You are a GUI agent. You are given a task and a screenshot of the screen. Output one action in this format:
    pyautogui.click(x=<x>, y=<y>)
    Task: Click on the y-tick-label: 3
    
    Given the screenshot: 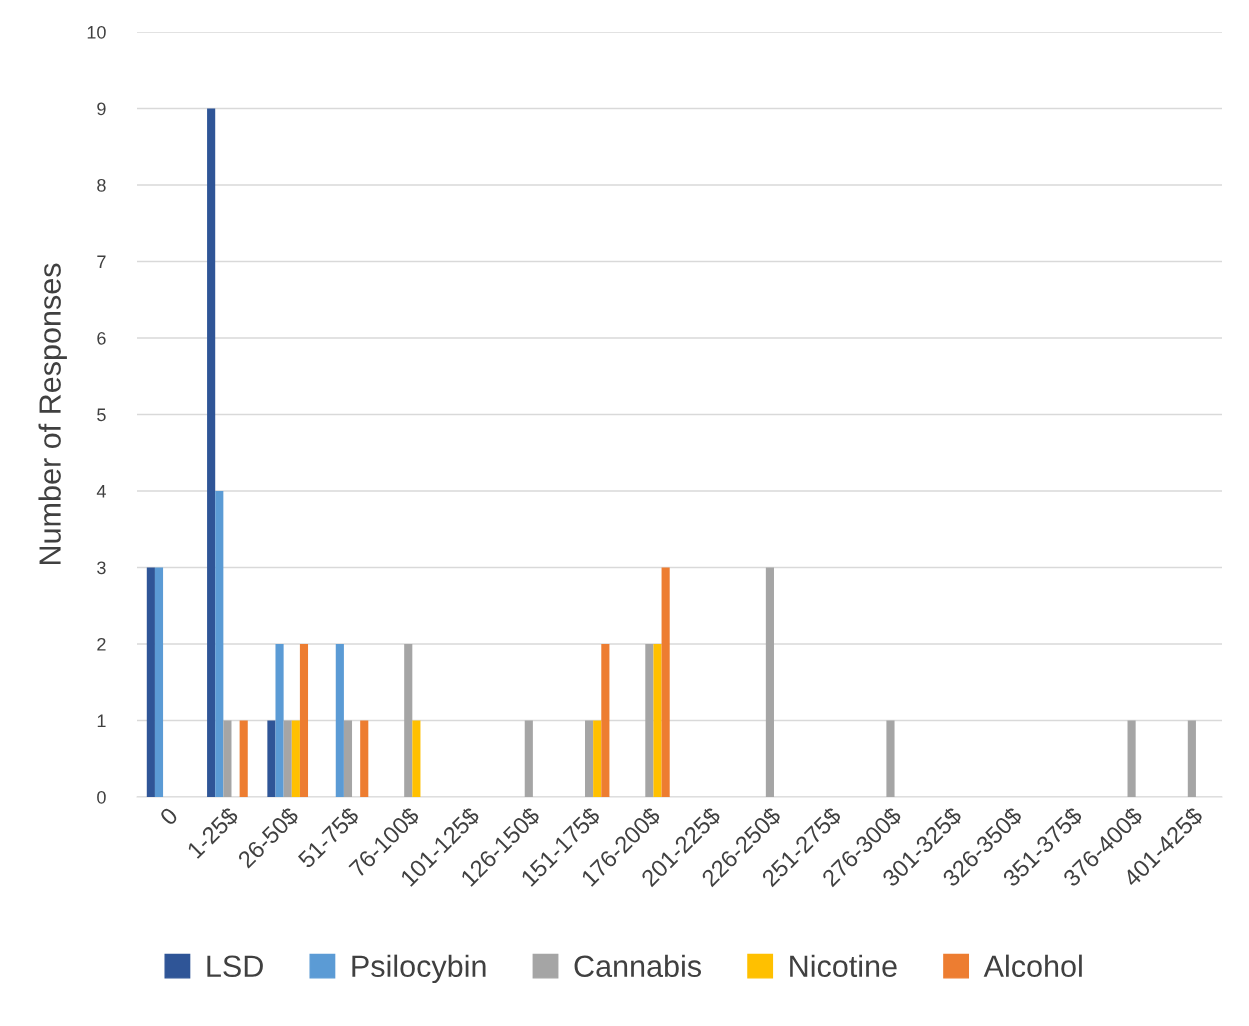 What is the action you would take?
    pyautogui.click(x=101, y=568)
    